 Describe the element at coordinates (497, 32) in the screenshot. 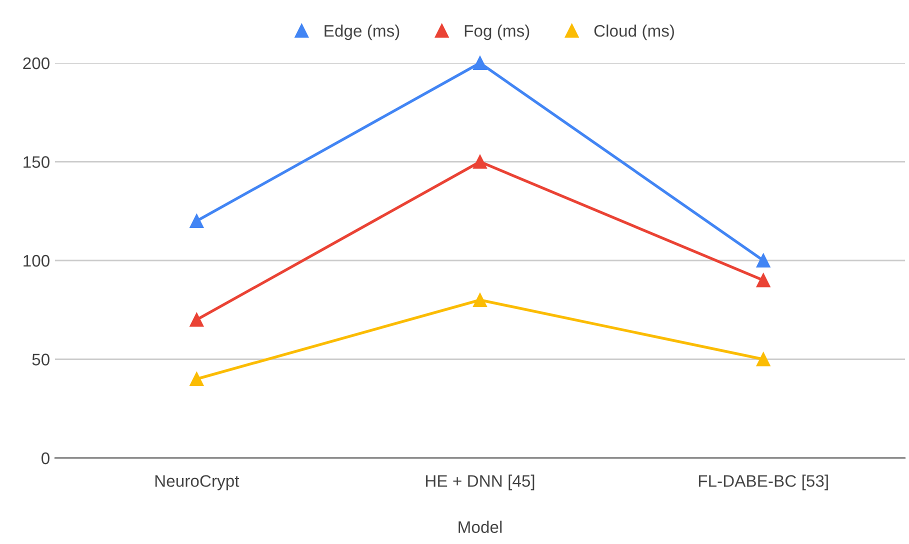

I see `legend-label: Fog (ms)` at that location.